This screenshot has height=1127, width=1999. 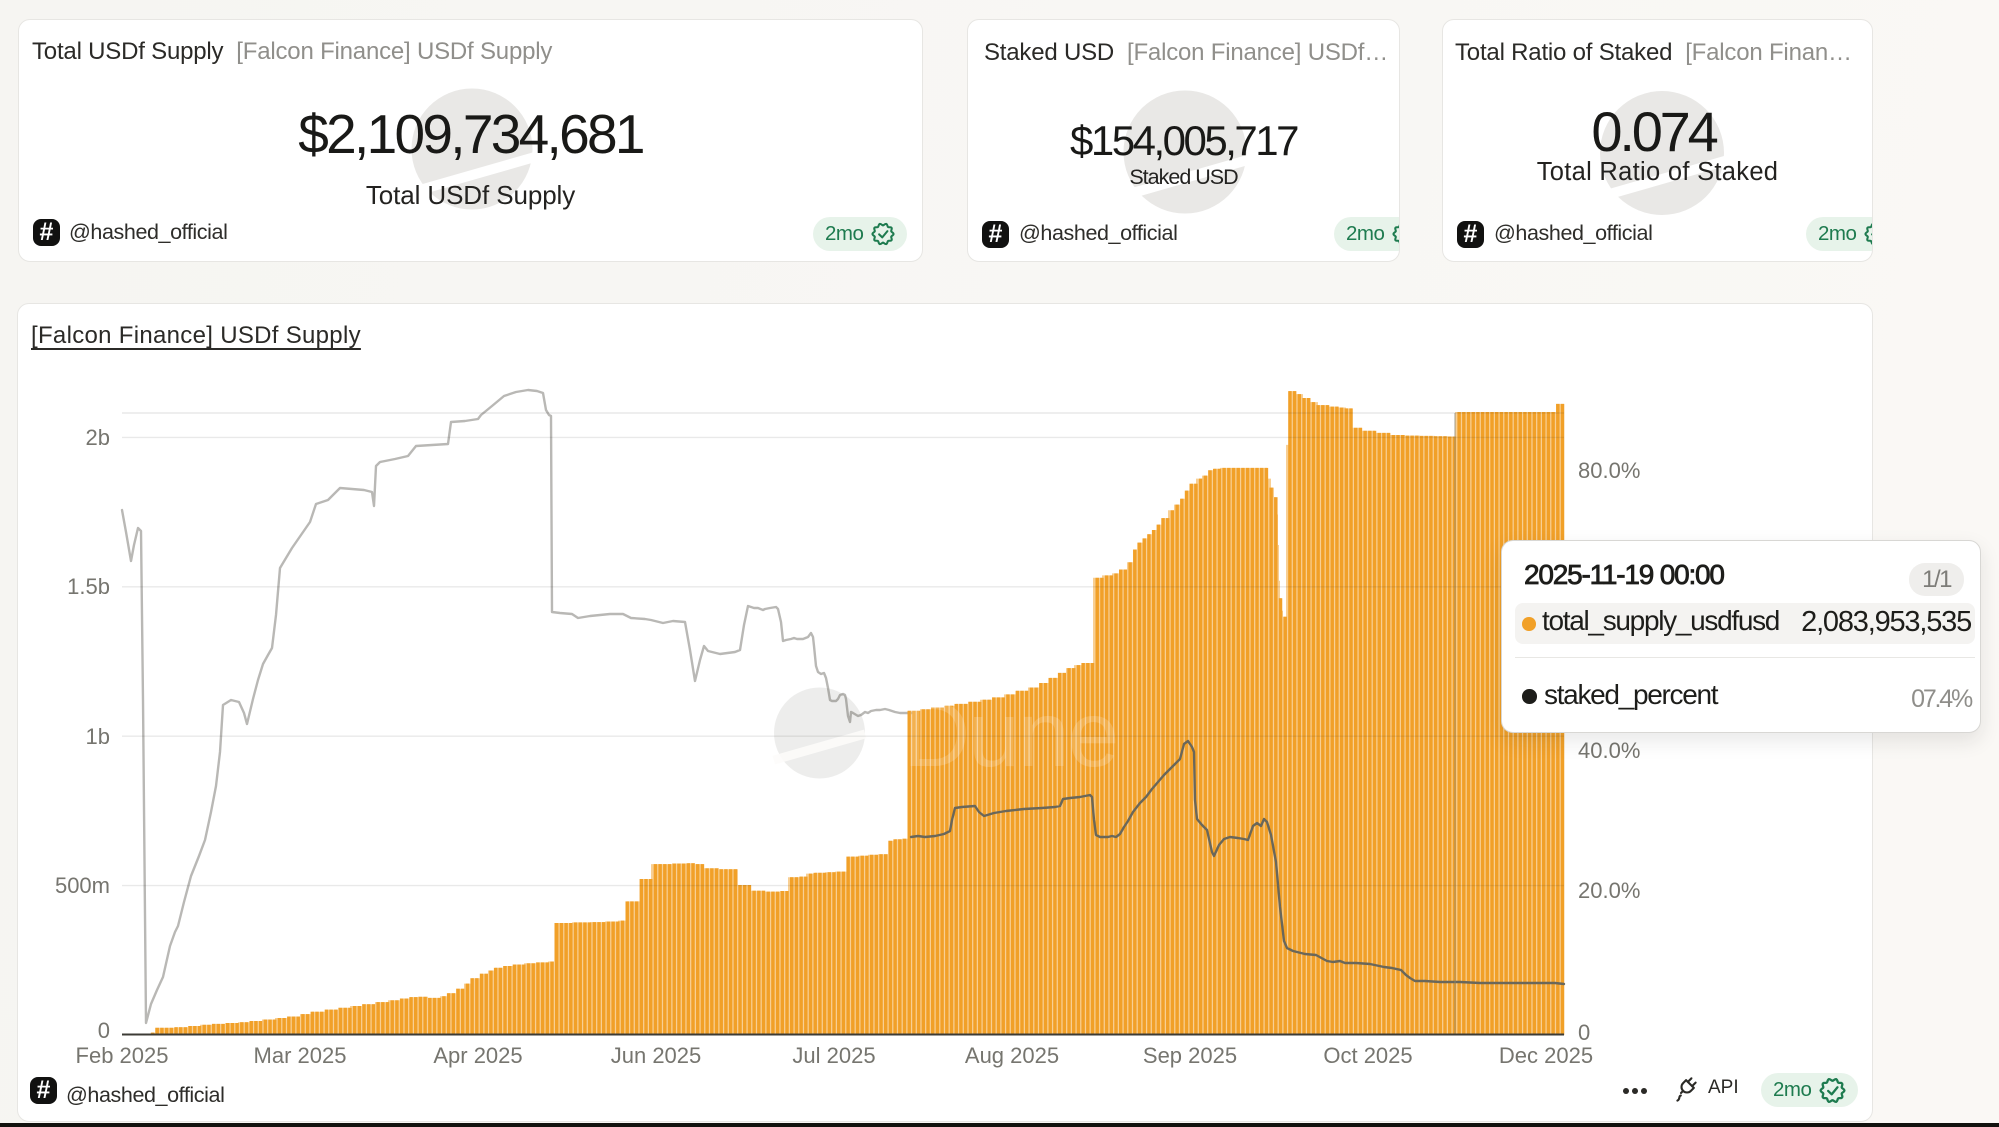 What do you see at coordinates (300, 1055) in the screenshot?
I see `svg-text: Mar 2025` at bounding box center [300, 1055].